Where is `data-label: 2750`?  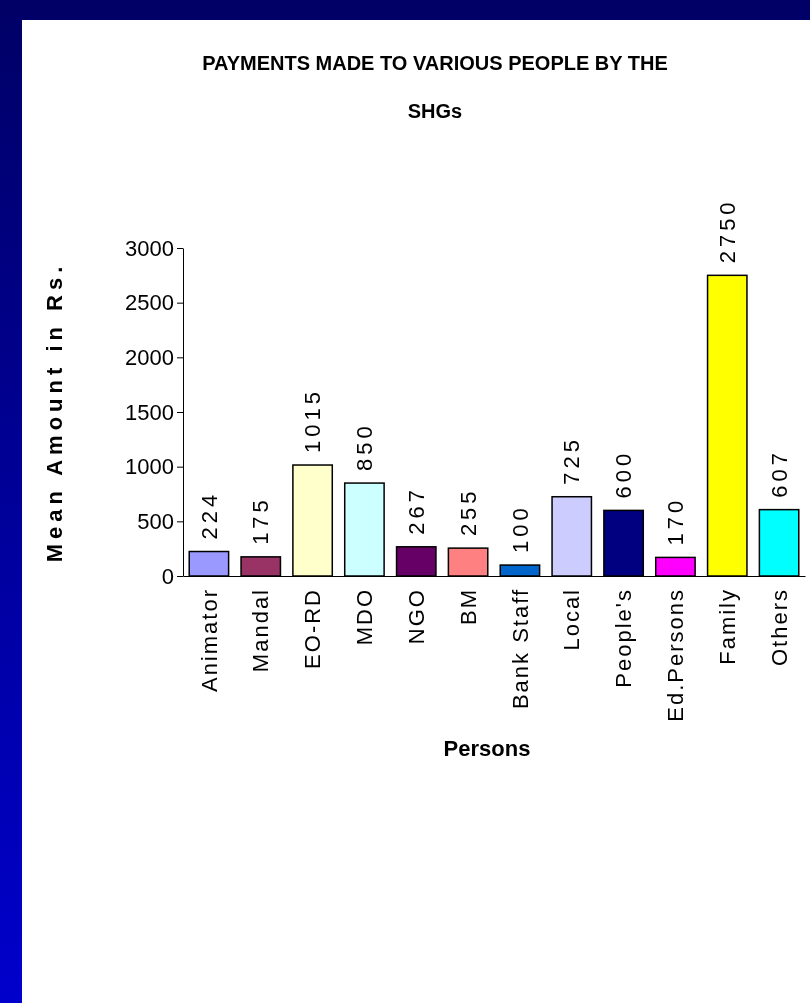 data-label: 2750 is located at coordinates (727, 231).